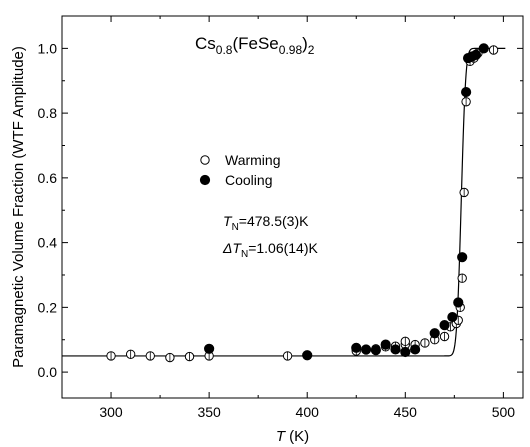  What do you see at coordinates (297, 436) in the screenshot?
I see `x-axis-title-unit: (K)` at bounding box center [297, 436].